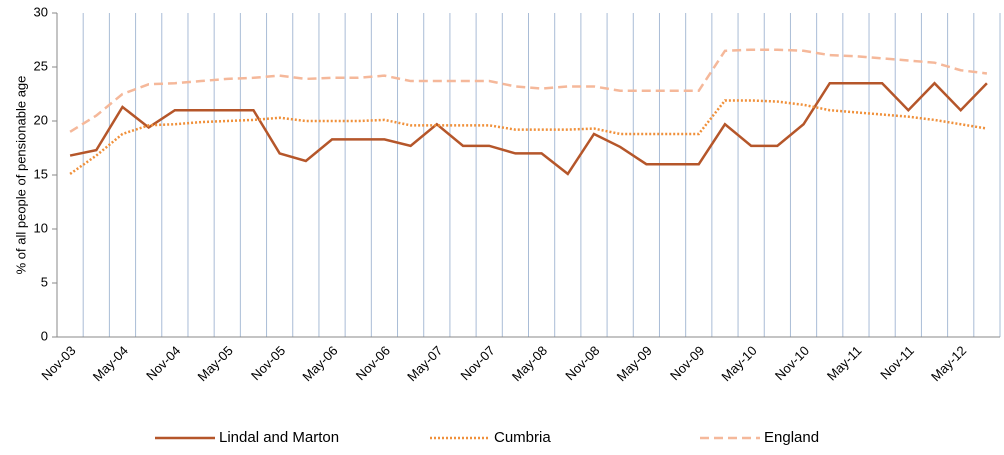 This screenshot has height=455, width=1004. What do you see at coordinates (41, 173) in the screenshot?
I see `y-tick-label: 15` at bounding box center [41, 173].